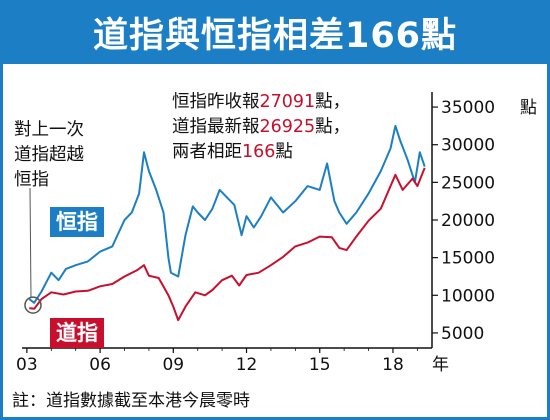 The width and height of the screenshot is (550, 420). Describe the element at coordinates (528, 108) in the screenshot. I see `y-axis-label: 點` at that location.